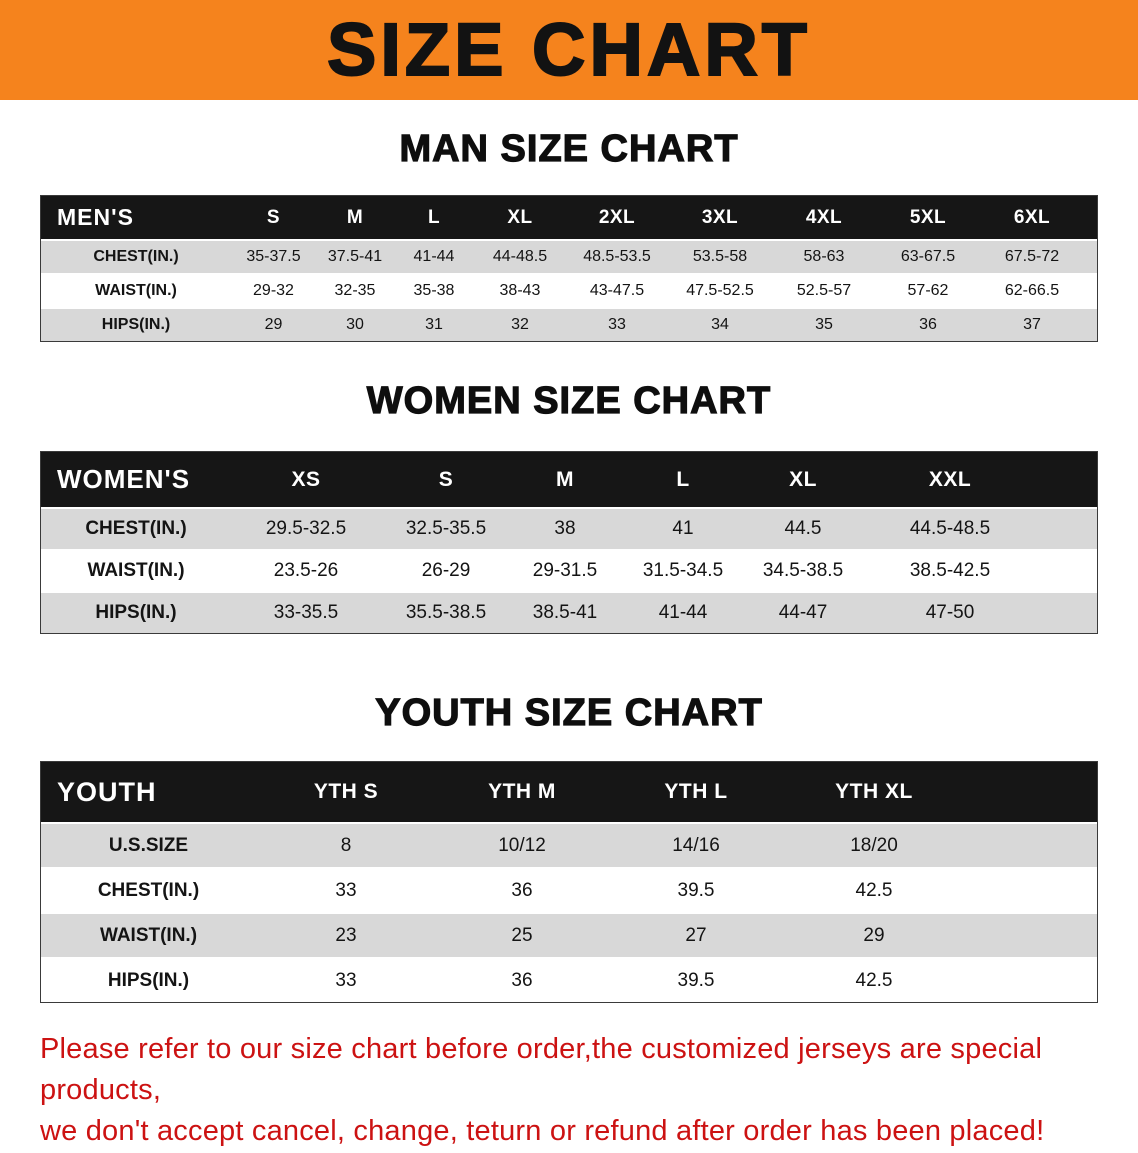  Describe the element at coordinates (355, 256) in the screenshot. I see `cell-value: 37.5-41` at that location.